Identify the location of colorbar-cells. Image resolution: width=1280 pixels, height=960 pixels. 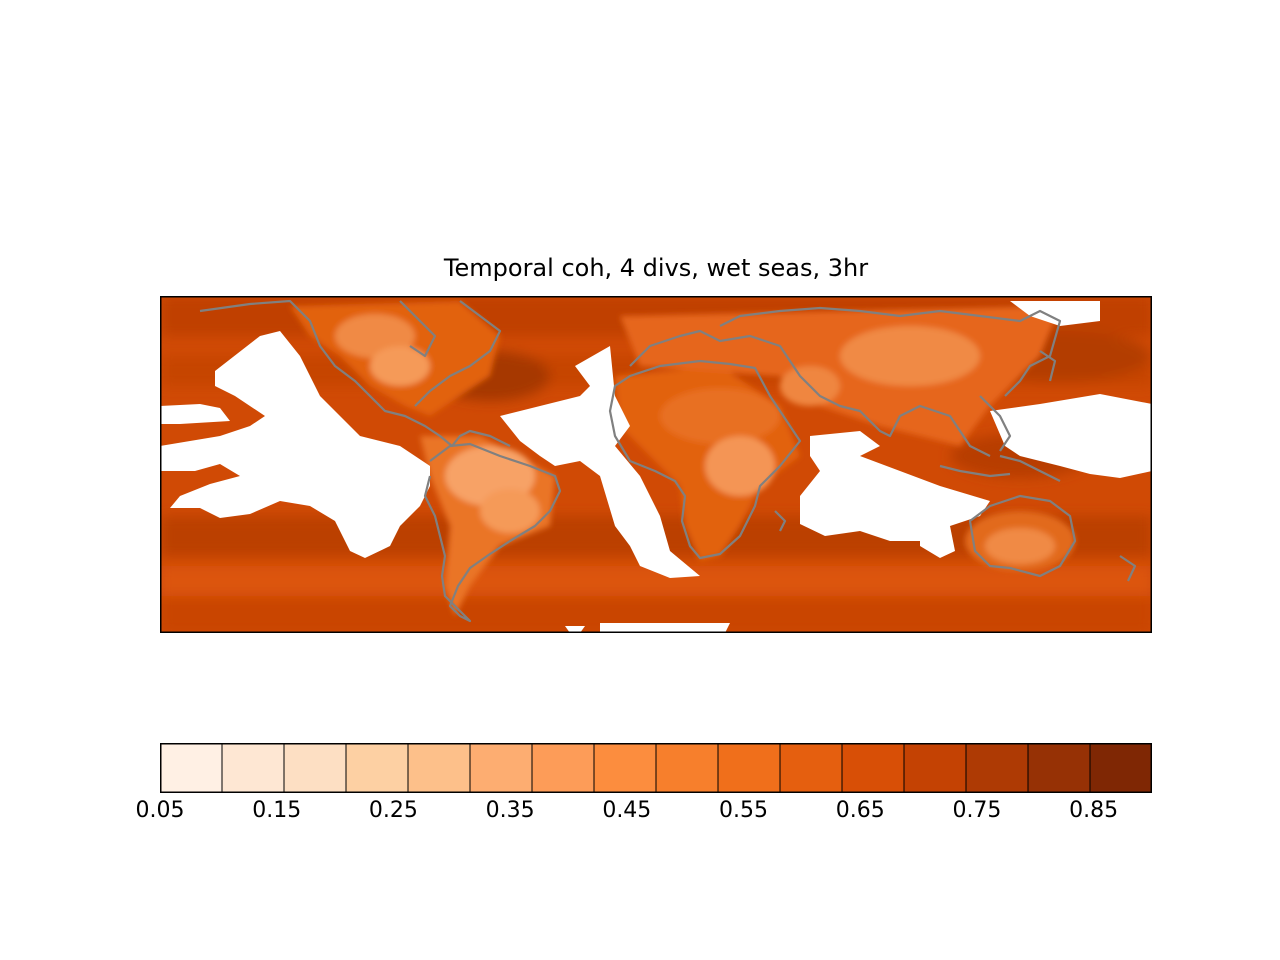
(656, 768).